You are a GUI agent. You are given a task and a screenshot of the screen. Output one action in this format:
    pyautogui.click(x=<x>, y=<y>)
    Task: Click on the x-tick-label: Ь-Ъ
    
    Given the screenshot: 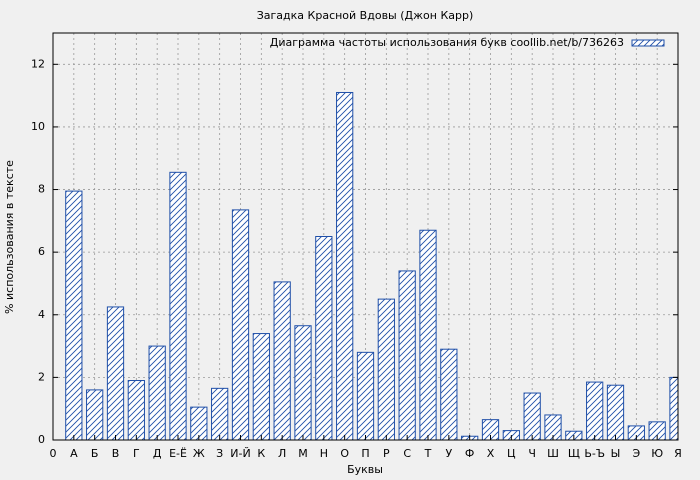 What is the action you would take?
    pyautogui.click(x=594, y=453)
    